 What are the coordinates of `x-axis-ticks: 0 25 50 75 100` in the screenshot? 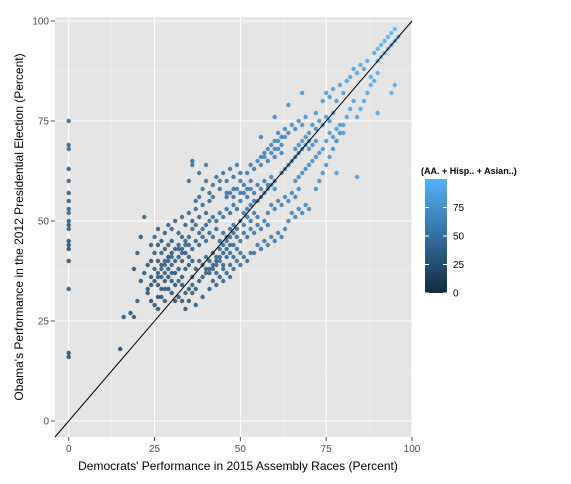 It's located at (243, 446).